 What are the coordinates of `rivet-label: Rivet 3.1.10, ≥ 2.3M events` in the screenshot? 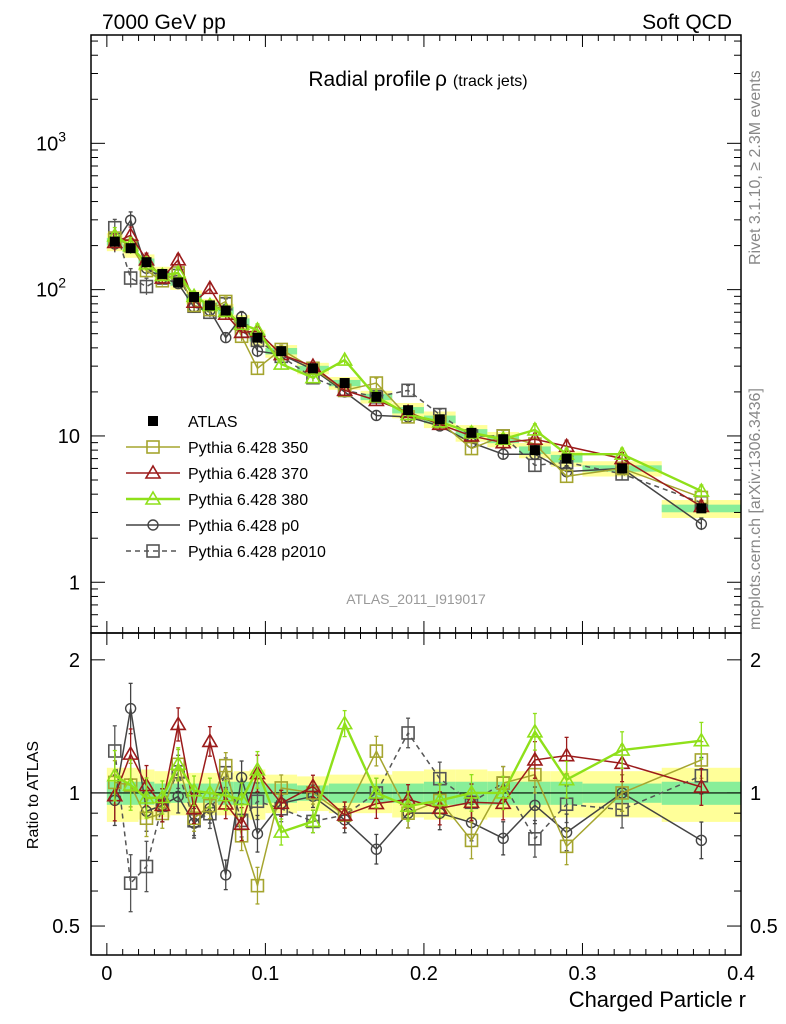 It's located at (755, 167).